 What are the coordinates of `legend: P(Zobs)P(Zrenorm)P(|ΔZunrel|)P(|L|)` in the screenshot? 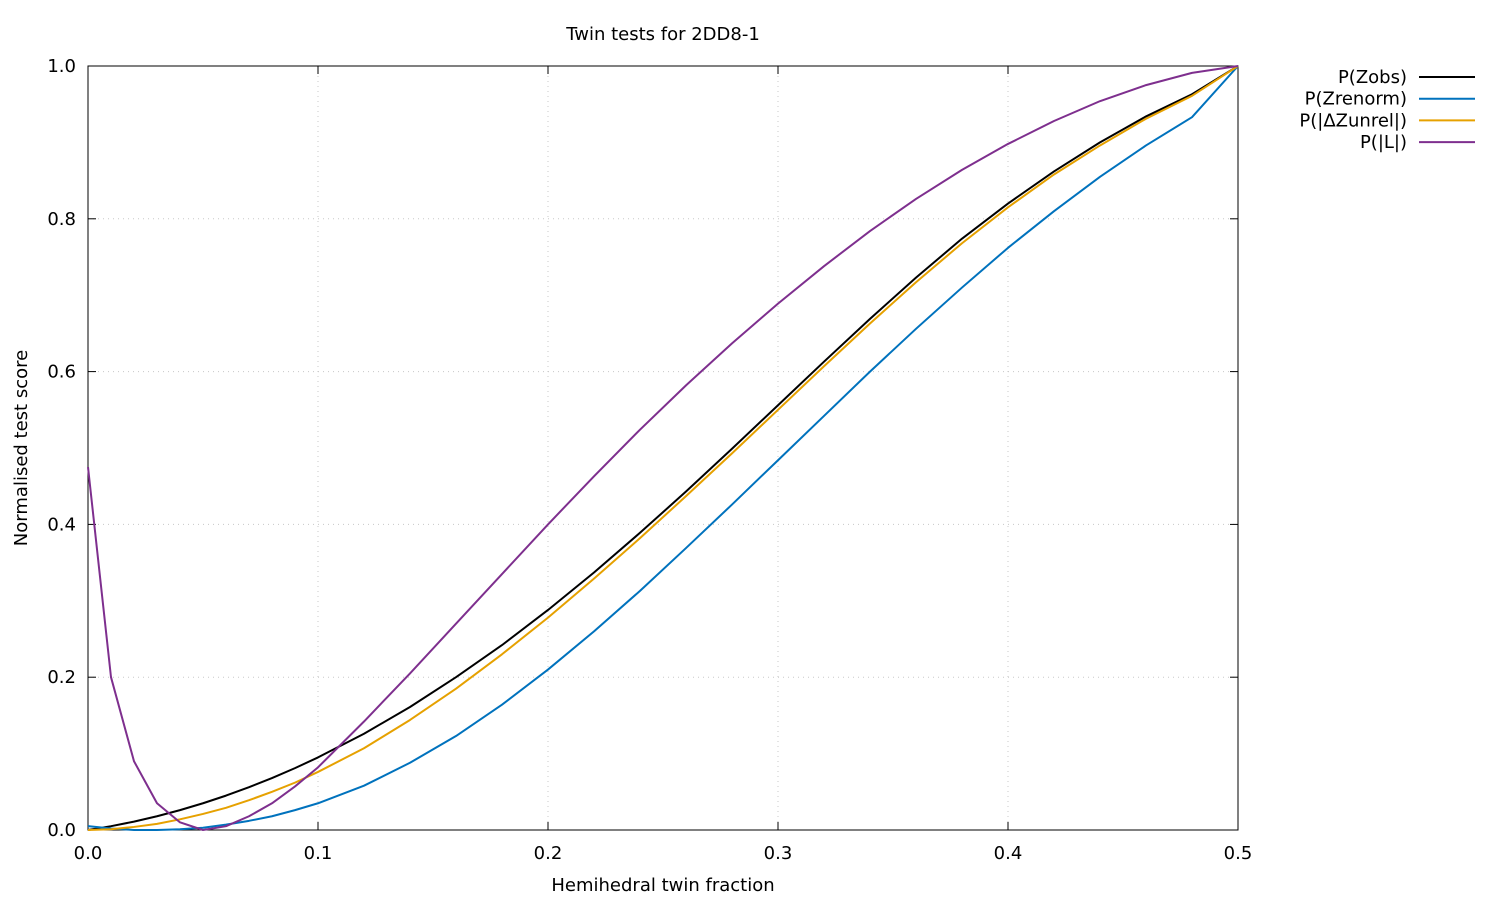 It's located at (1387, 110).